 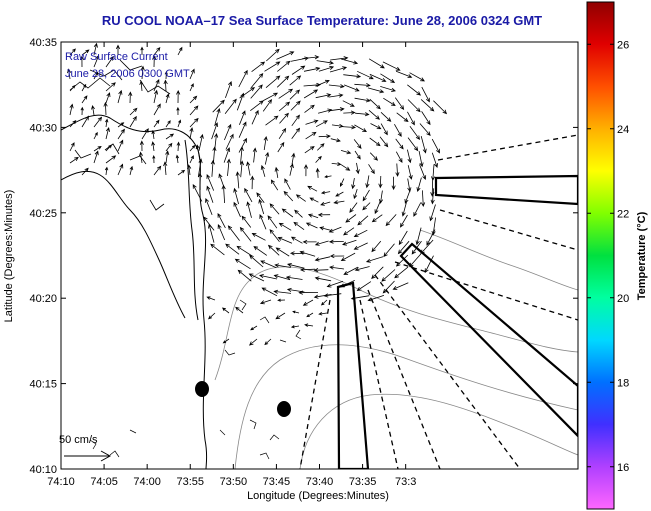 What do you see at coordinates (623, 45) in the screenshot?
I see `colorbar-tick-label: 26` at bounding box center [623, 45].